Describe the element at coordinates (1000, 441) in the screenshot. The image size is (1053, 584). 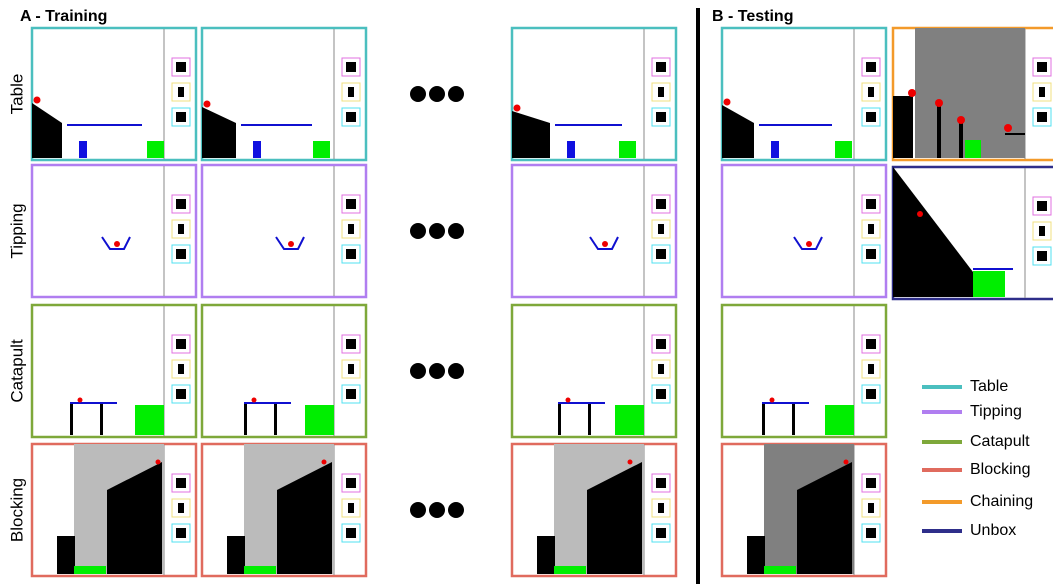
I see `legend-label: Catapult` at that location.